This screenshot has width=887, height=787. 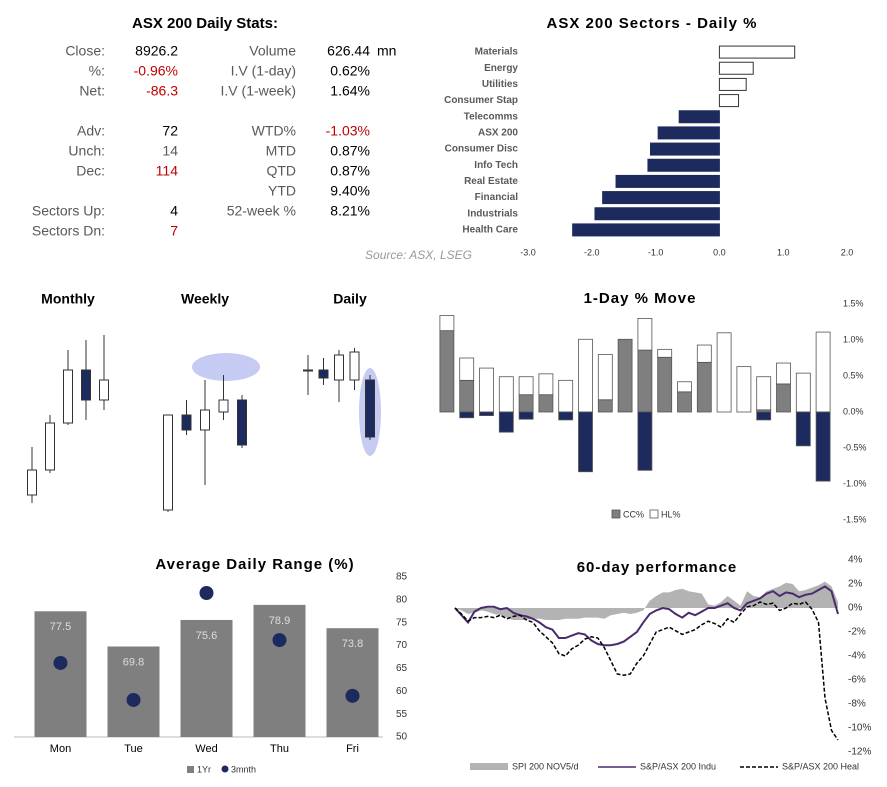 I want to click on stat-label: Adv:, so click(x=91, y=131).